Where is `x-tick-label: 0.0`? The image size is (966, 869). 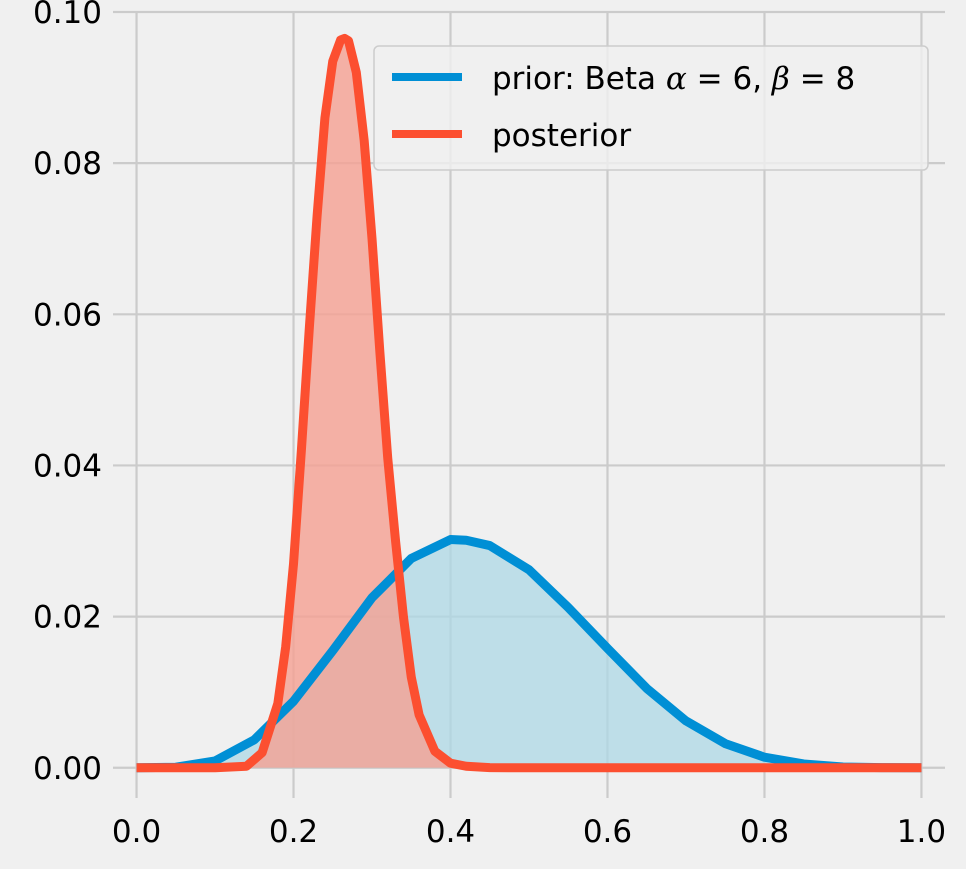 x-tick-label: 0.0 is located at coordinates (136, 832).